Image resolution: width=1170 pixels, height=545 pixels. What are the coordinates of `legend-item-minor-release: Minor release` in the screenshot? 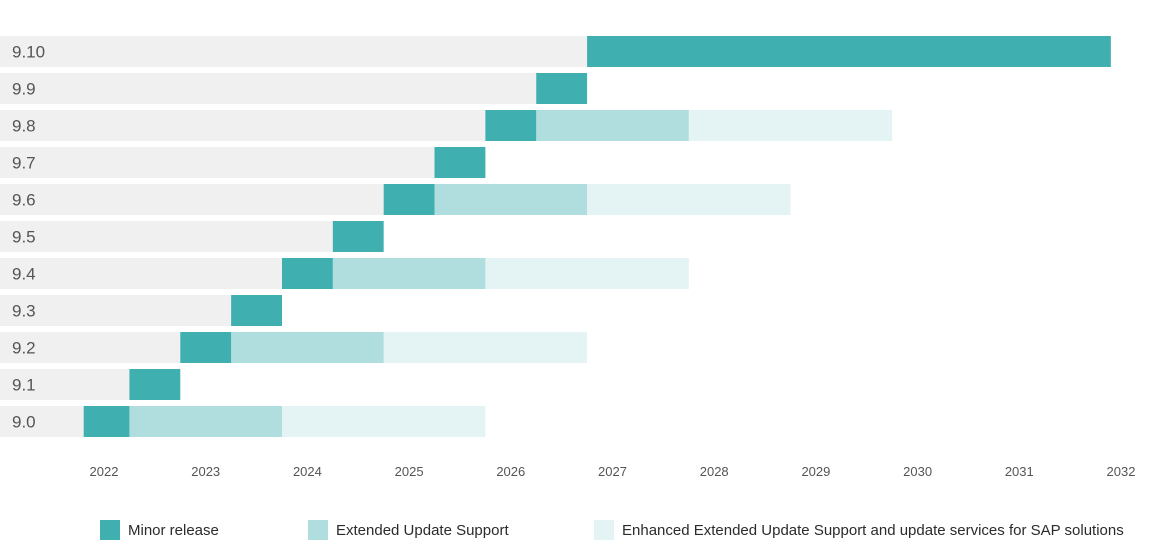 It's located at (159, 530).